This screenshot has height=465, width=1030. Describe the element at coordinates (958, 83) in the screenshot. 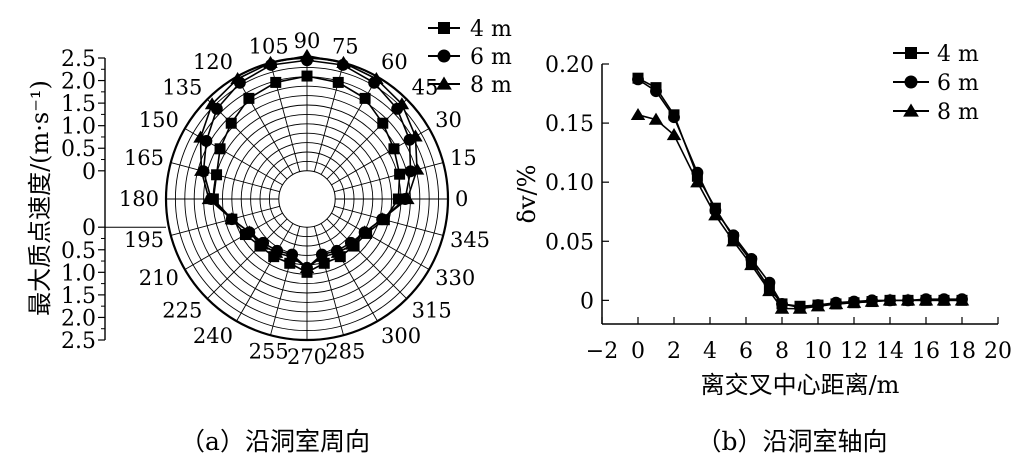

I see `line-legend-label: 6 m` at that location.